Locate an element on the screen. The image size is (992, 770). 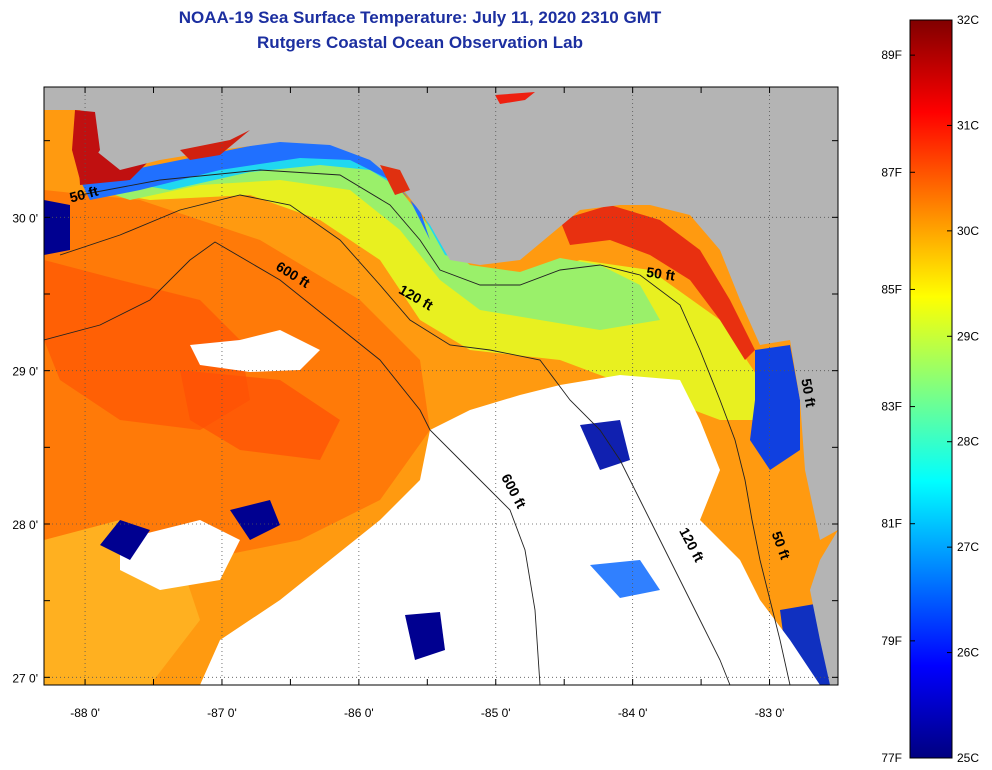
lon-tick-label: -84 0' is located at coordinates (633, 713).